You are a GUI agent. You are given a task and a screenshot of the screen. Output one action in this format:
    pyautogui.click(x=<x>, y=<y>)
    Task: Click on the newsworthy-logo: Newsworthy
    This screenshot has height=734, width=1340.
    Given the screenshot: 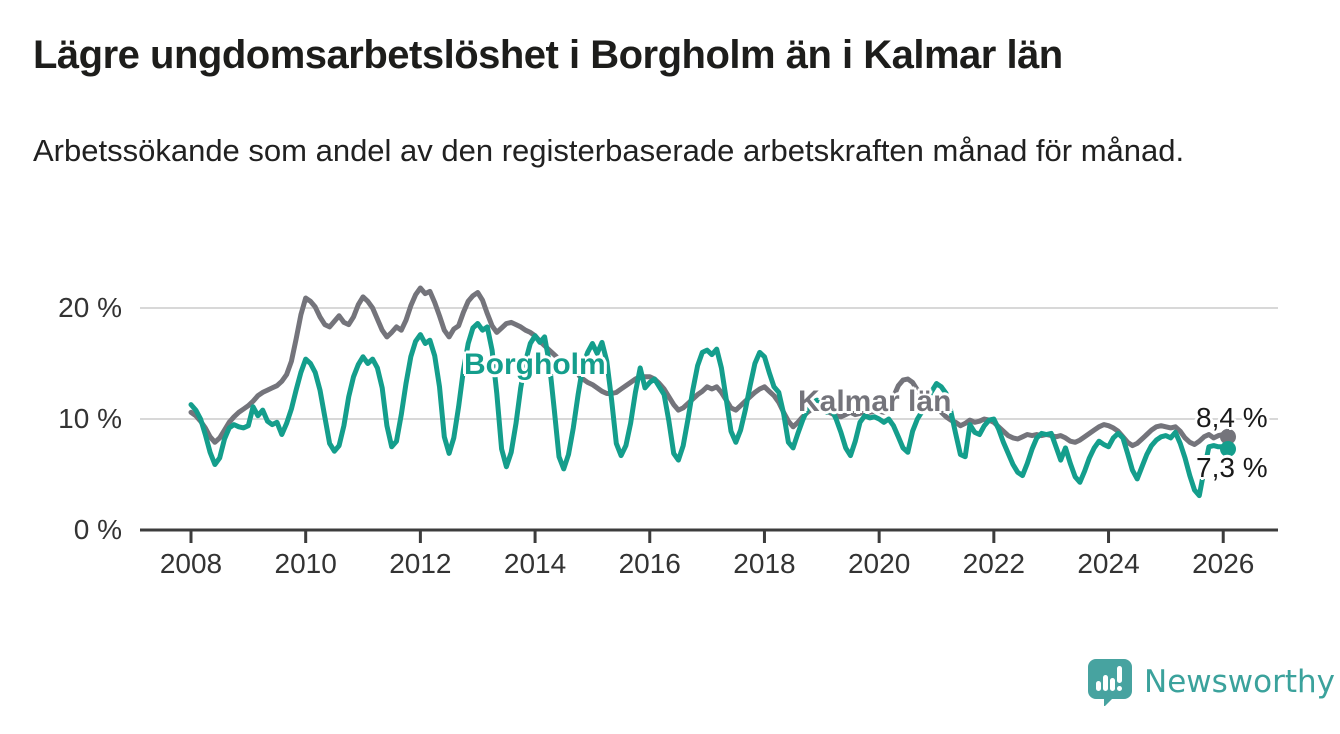 What is the action you would take?
    pyautogui.click(x=1210, y=682)
    